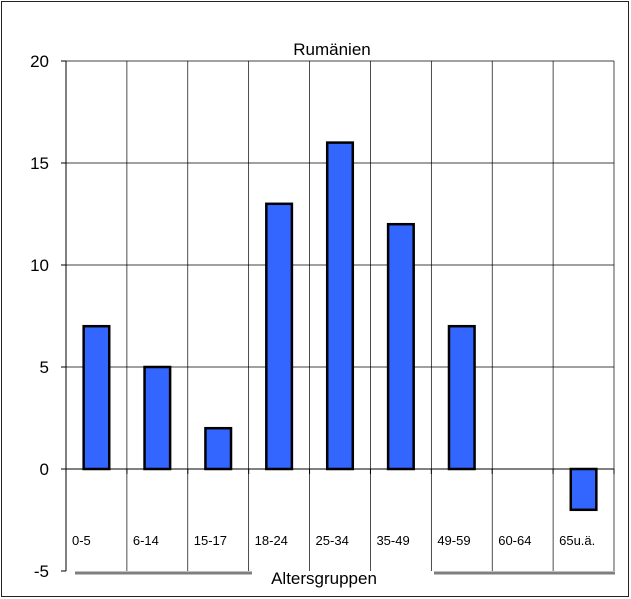 The image size is (631, 599). Describe the element at coordinates (39, 61) in the screenshot. I see `y-tick-label: 20` at that location.